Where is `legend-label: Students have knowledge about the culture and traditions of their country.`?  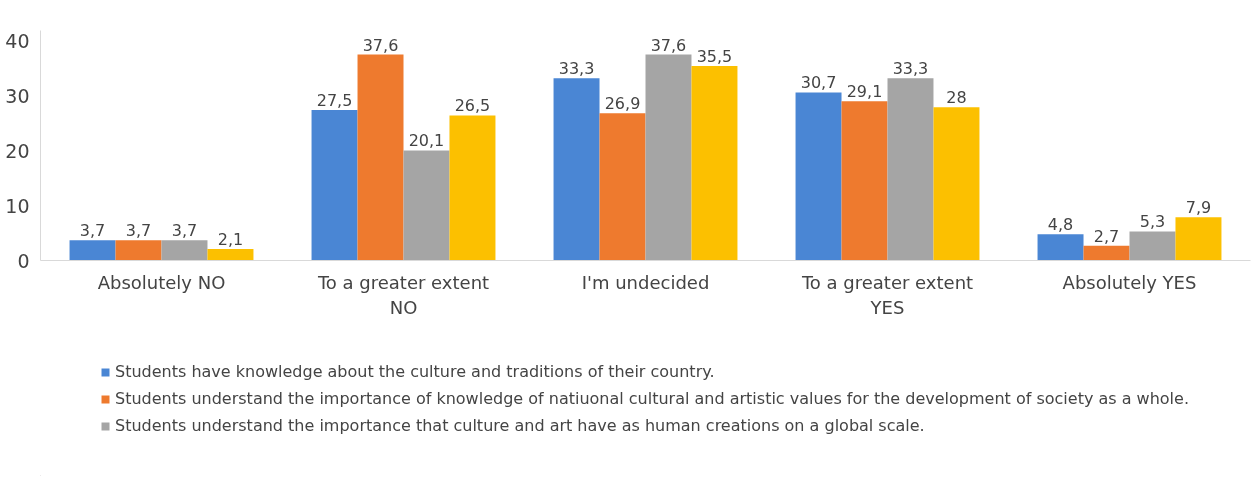 legend-label: Students have knowledge about the culture and traditions of their country. is located at coordinates (415, 371).